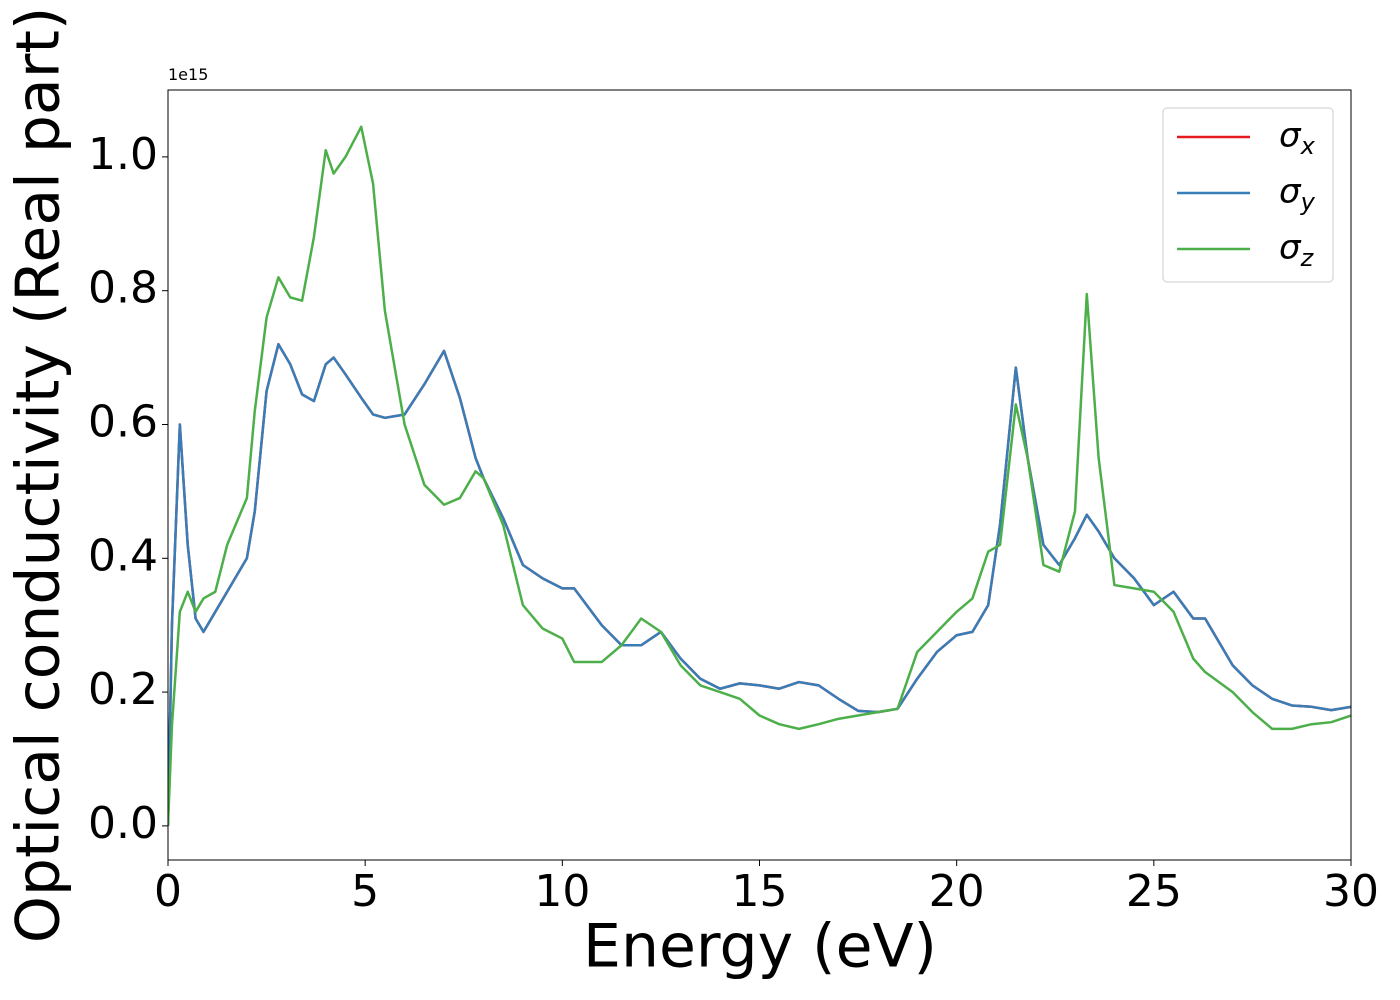 The image size is (1400, 1000). I want to click on y-tick-label: 0.6, so click(123, 421).